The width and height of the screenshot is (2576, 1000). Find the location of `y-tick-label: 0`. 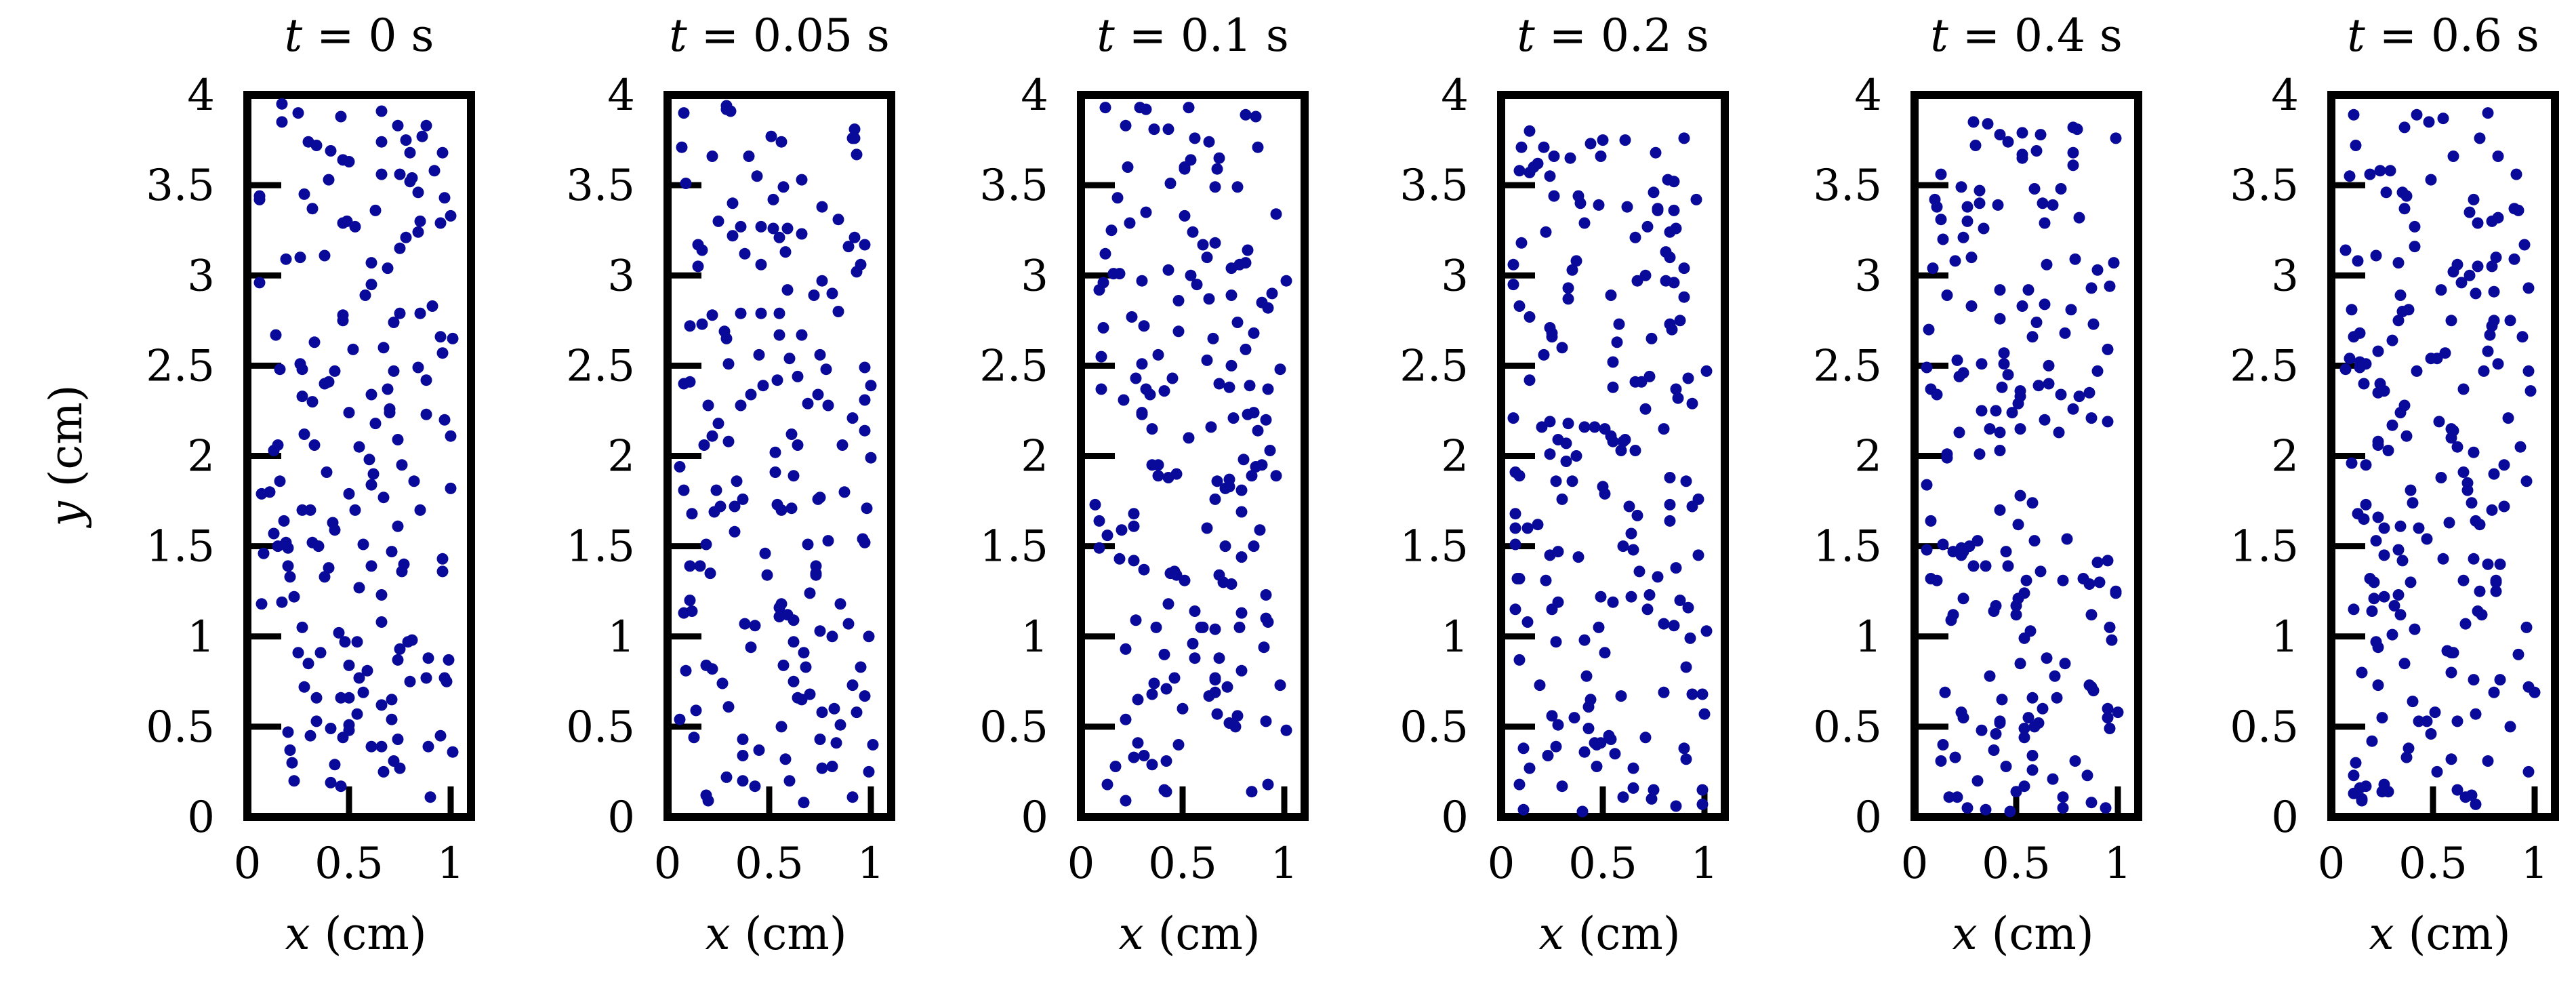

y-tick-label: 0 is located at coordinates (201, 818).